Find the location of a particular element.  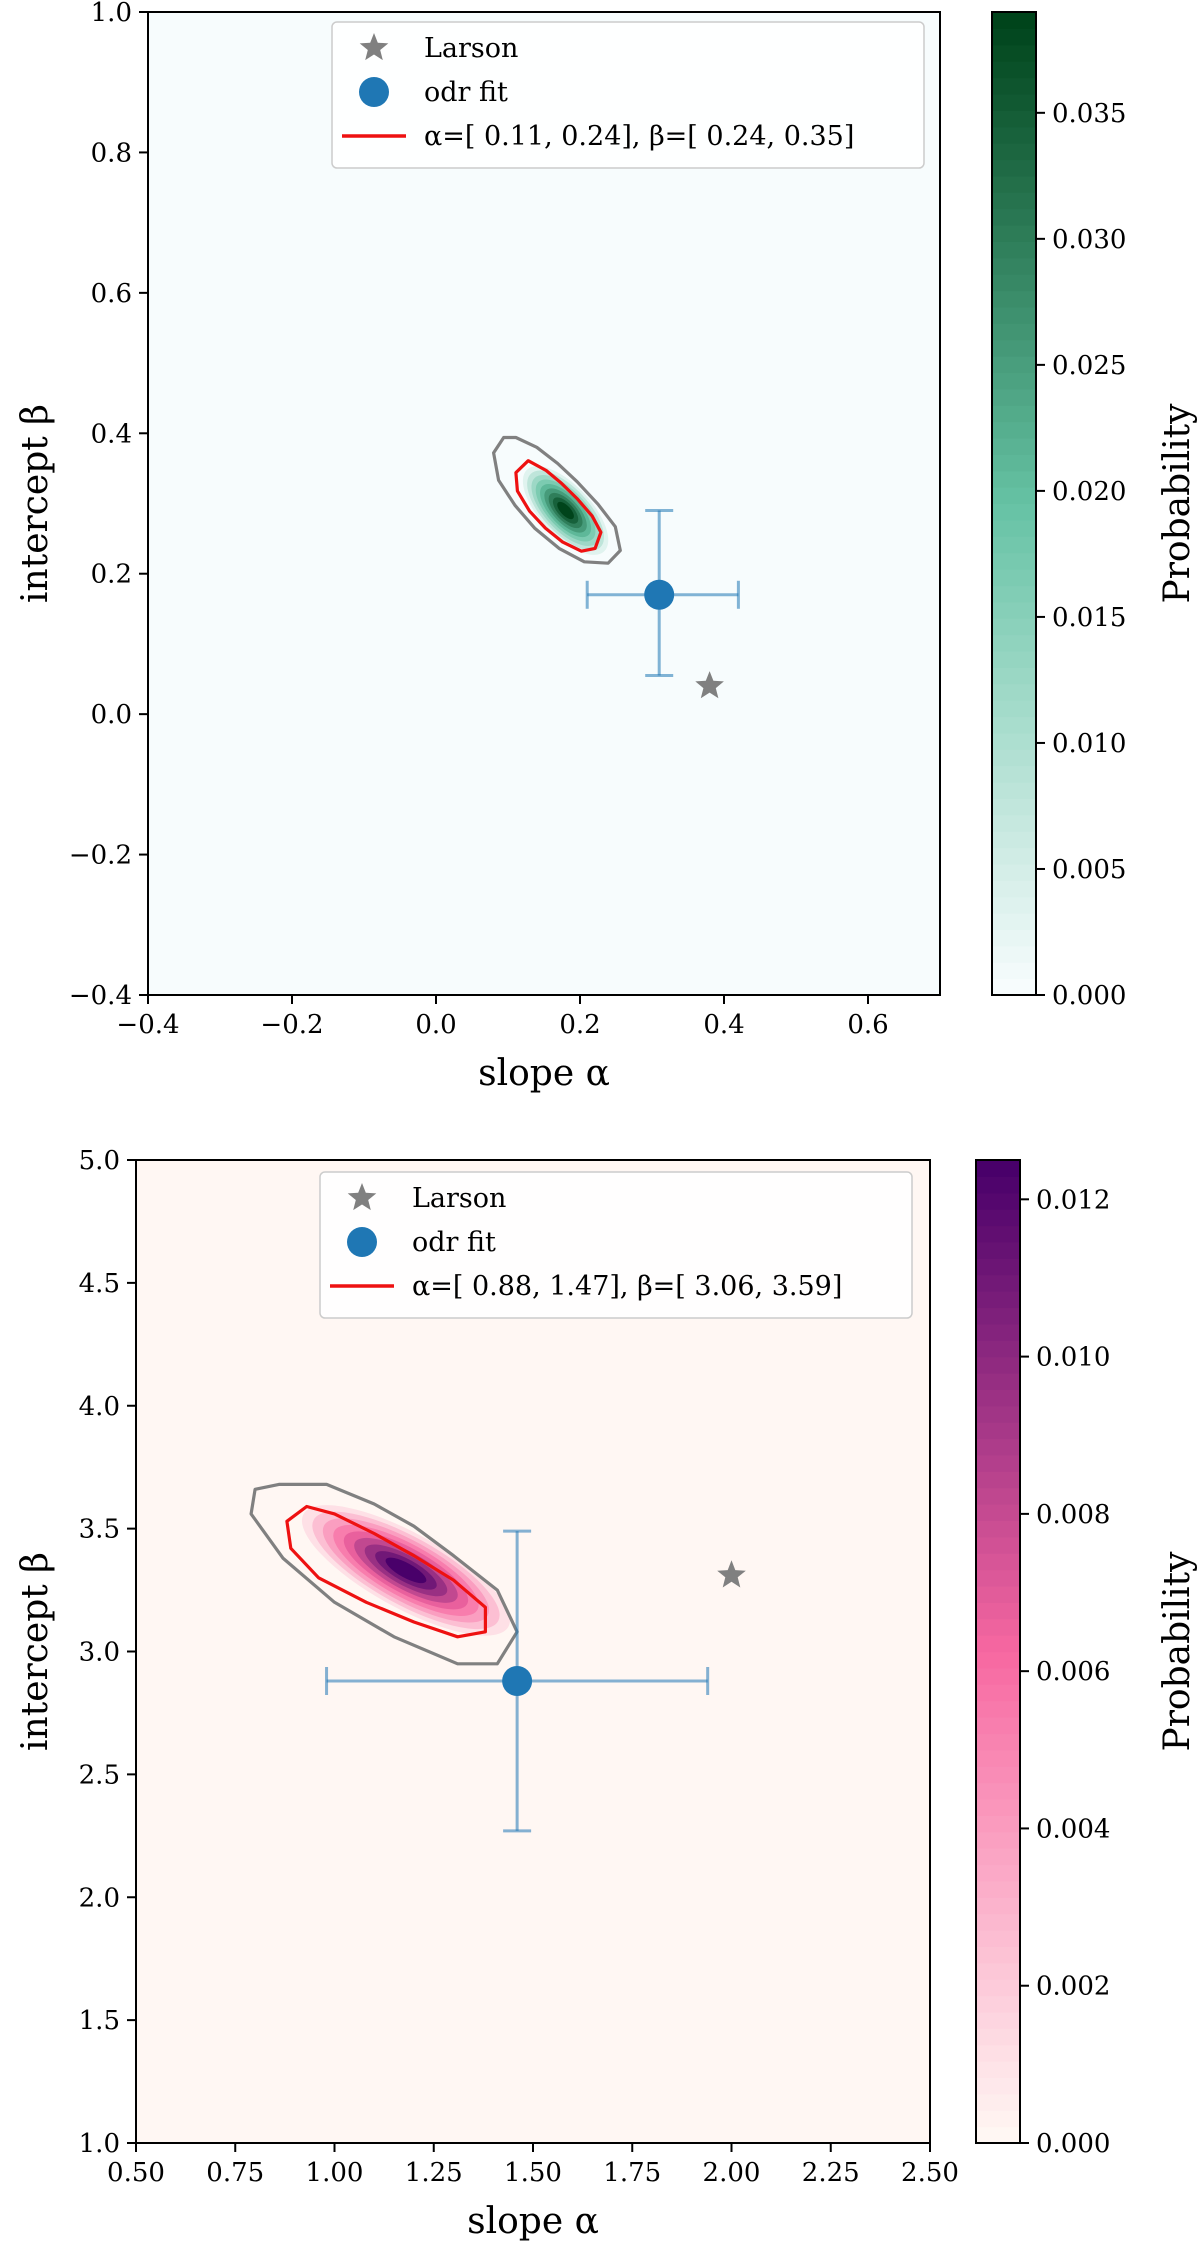

colorbar-tick-label: 0.012 is located at coordinates (1073, 1200).